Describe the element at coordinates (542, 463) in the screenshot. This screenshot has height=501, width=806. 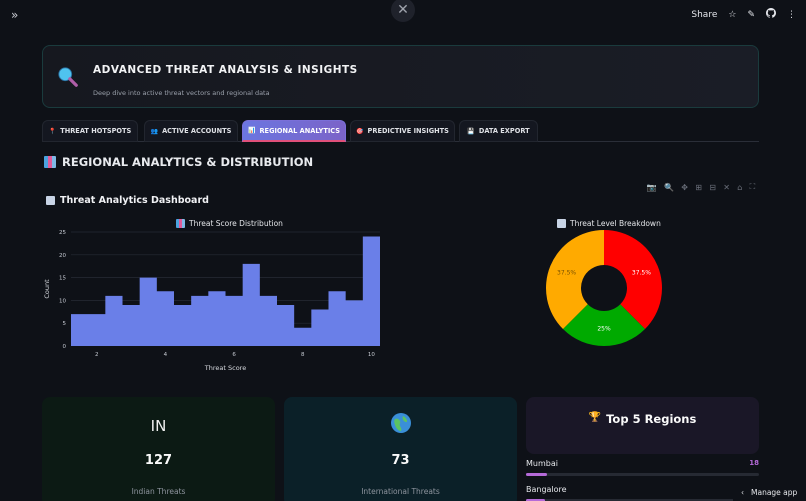
I see `region-name: Mumbai` at that location.